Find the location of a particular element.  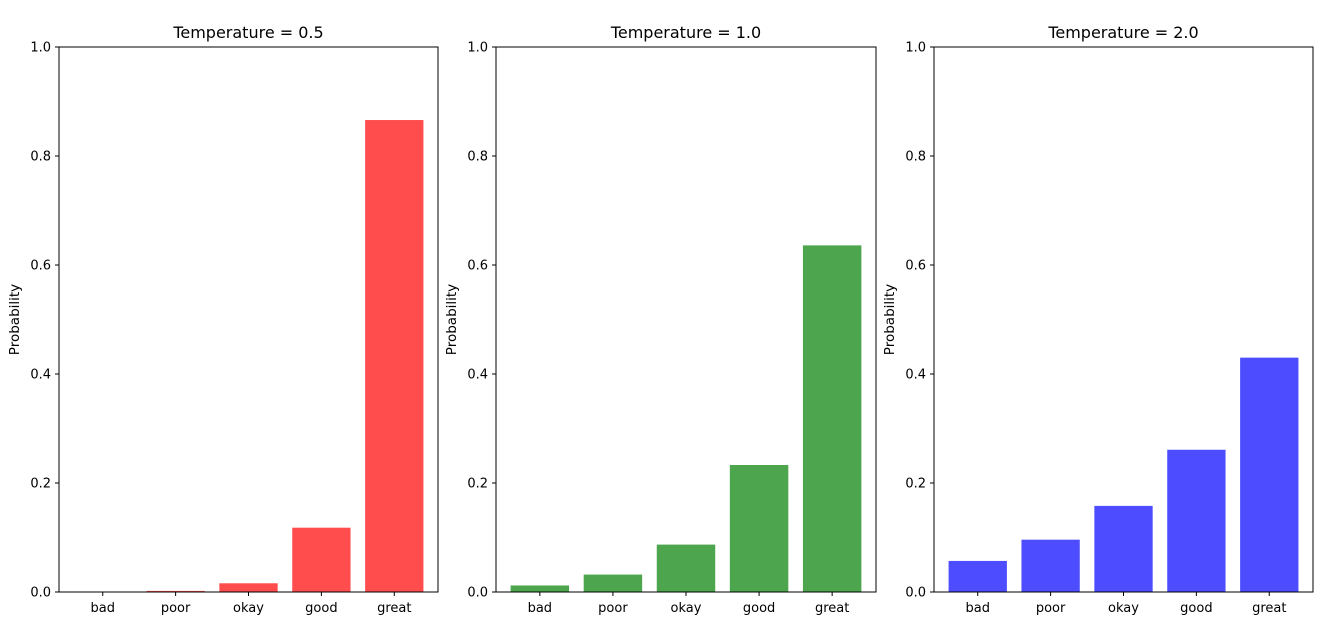

chart-title: Temperature = 1.0 is located at coordinates (685, 32).